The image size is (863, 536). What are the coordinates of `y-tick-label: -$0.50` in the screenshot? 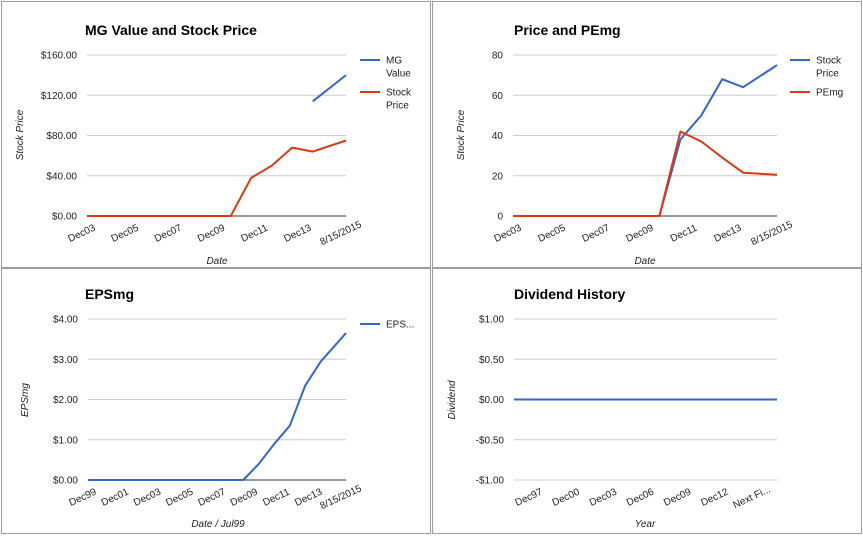 It's located at (490, 440).